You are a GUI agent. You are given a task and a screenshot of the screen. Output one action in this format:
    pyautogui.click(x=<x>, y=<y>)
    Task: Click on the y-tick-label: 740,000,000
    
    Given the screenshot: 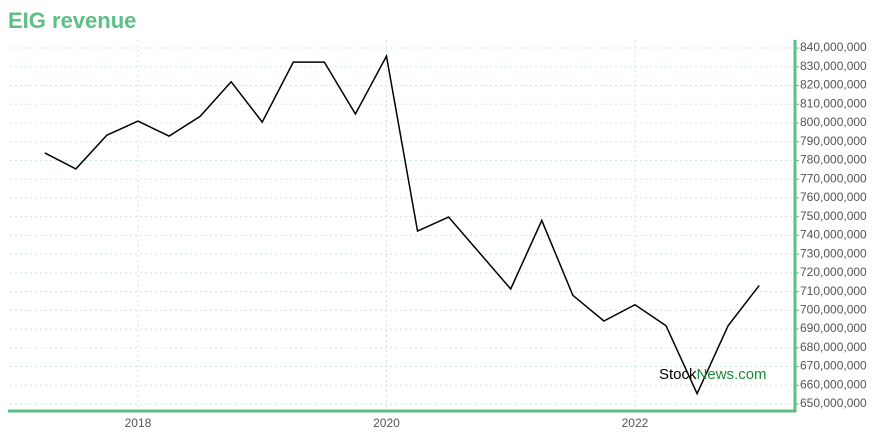 What is the action you would take?
    pyautogui.click(x=833, y=235)
    